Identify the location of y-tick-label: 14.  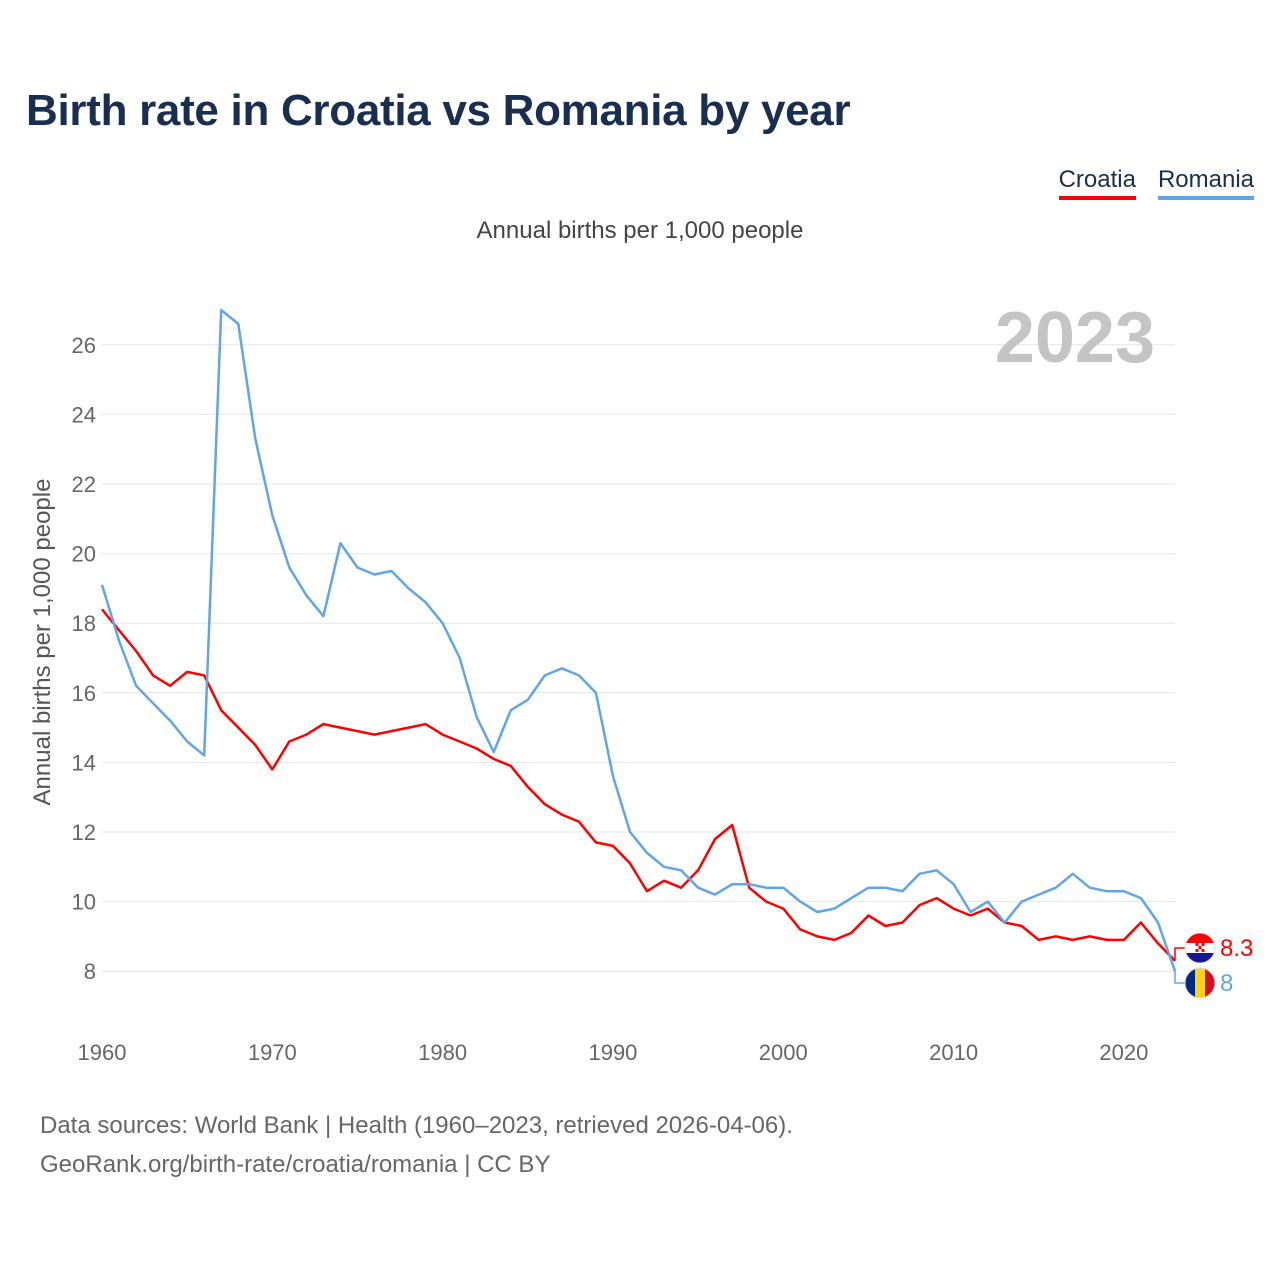
(84, 762).